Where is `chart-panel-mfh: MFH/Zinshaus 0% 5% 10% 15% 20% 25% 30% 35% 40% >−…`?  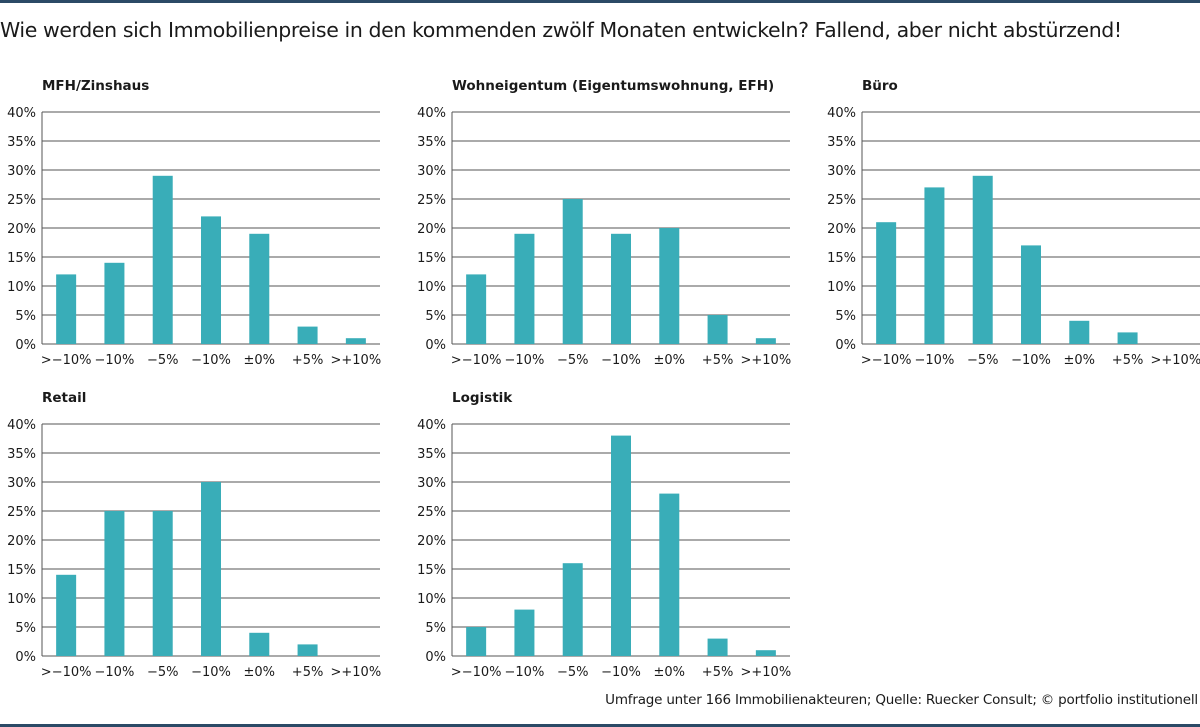 chart-panel-mfh: MFH/Zinshaus 0% 5% 10% 15% 20% 25% 30% 35% 40% >−… is located at coordinates (200, 228).